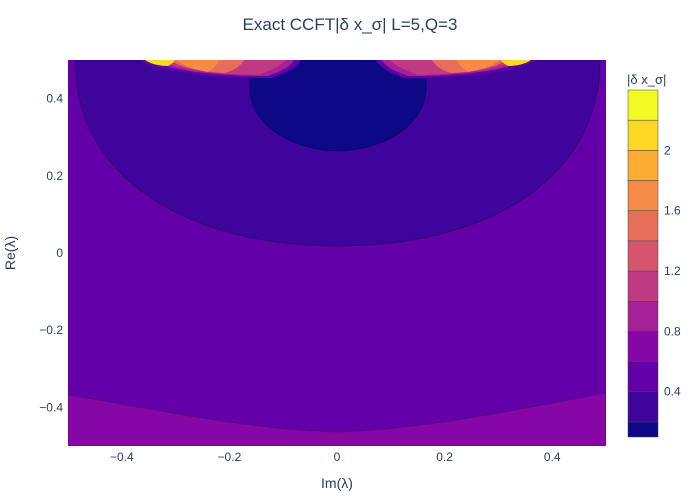  What do you see at coordinates (10, 253) in the screenshot?
I see `y-axis-title: Re(λ)` at bounding box center [10, 253].